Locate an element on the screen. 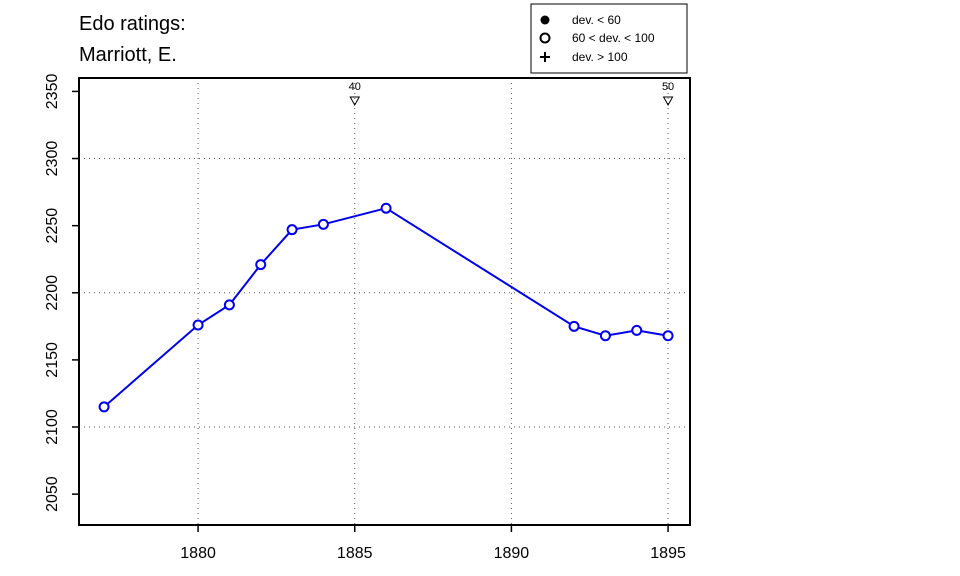  chart-title-line-2: Marriott, E. is located at coordinates (128, 55).